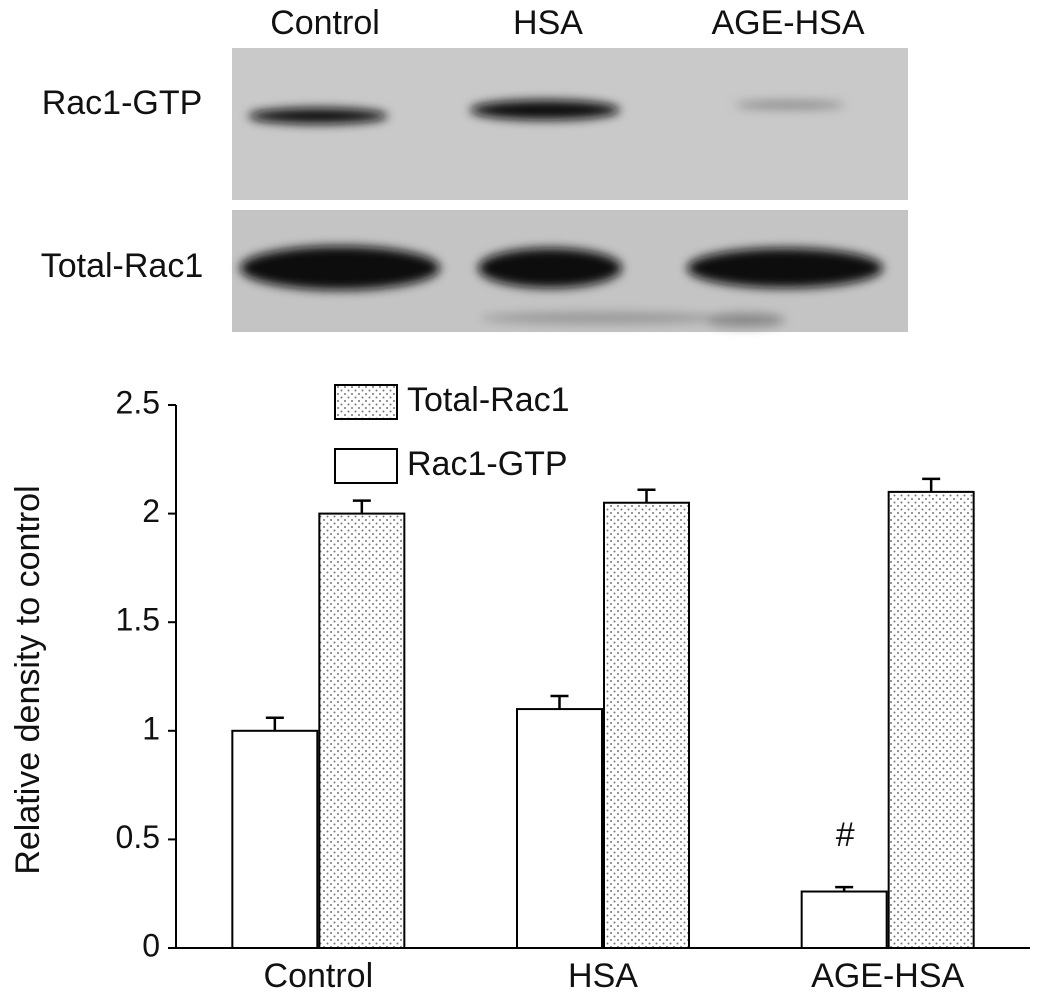 This screenshot has width=1047, height=999. Describe the element at coordinates (325, 23) in the screenshot. I see `lane-label: Control` at that location.